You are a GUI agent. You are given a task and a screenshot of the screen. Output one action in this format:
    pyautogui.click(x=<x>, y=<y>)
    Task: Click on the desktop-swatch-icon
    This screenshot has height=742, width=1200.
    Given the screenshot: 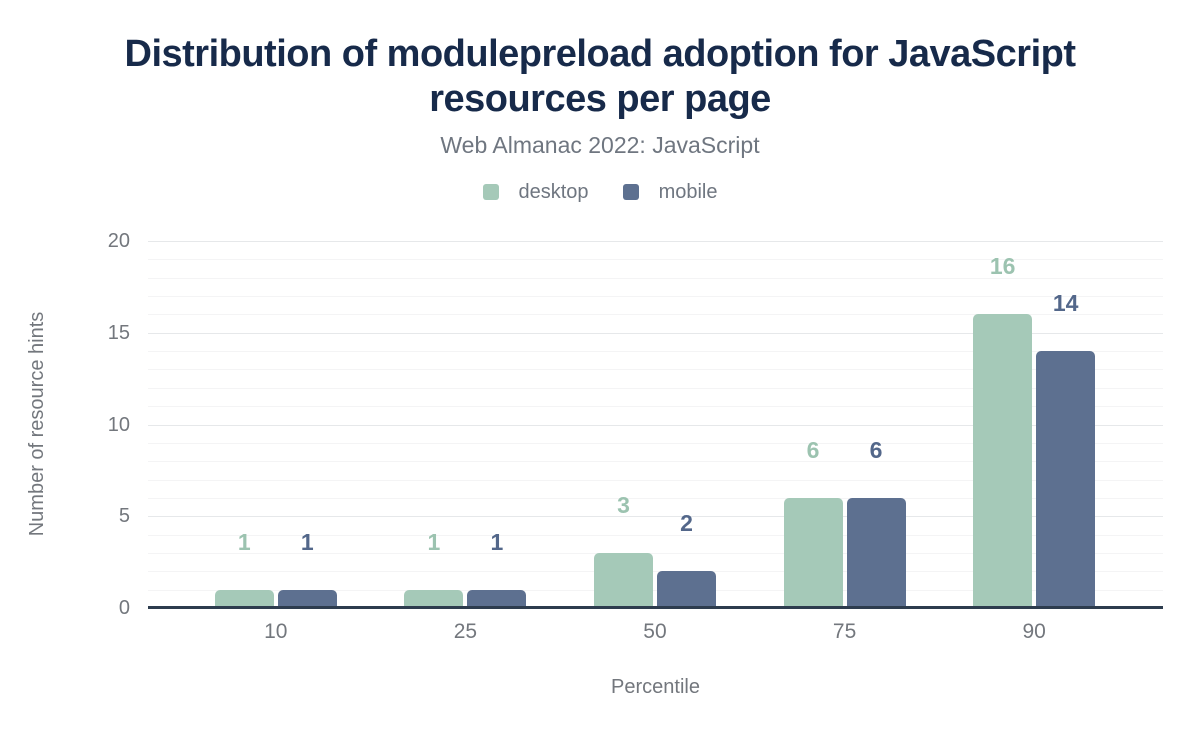 What is the action you would take?
    pyautogui.click(x=490, y=192)
    